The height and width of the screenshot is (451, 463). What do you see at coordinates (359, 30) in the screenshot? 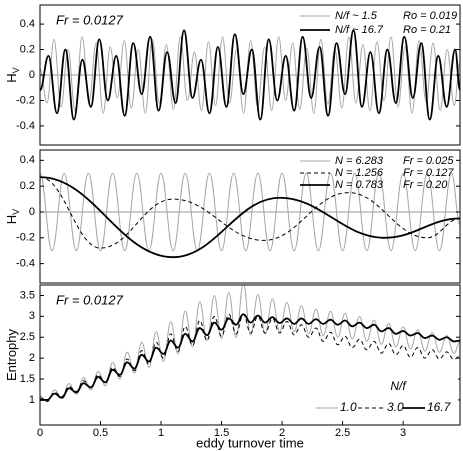
I see `legend-label: N/f ~ 16.7` at bounding box center [359, 30].